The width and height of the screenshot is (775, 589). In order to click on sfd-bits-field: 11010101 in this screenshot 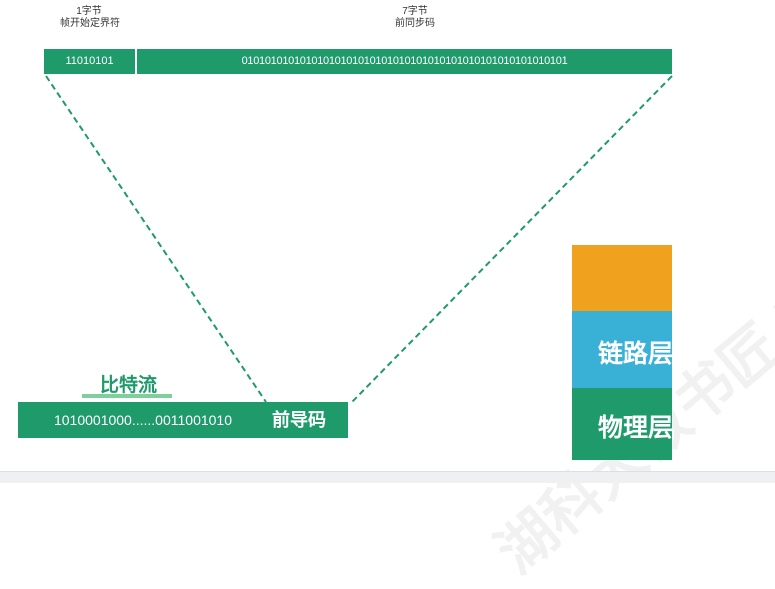, I will do `click(89, 61)`.